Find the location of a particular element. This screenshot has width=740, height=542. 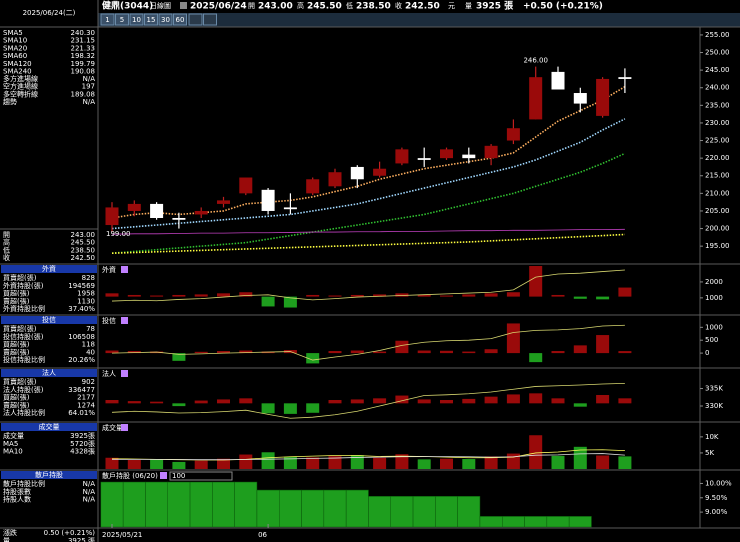

dropdown-value: 100 is located at coordinates (178, 476).